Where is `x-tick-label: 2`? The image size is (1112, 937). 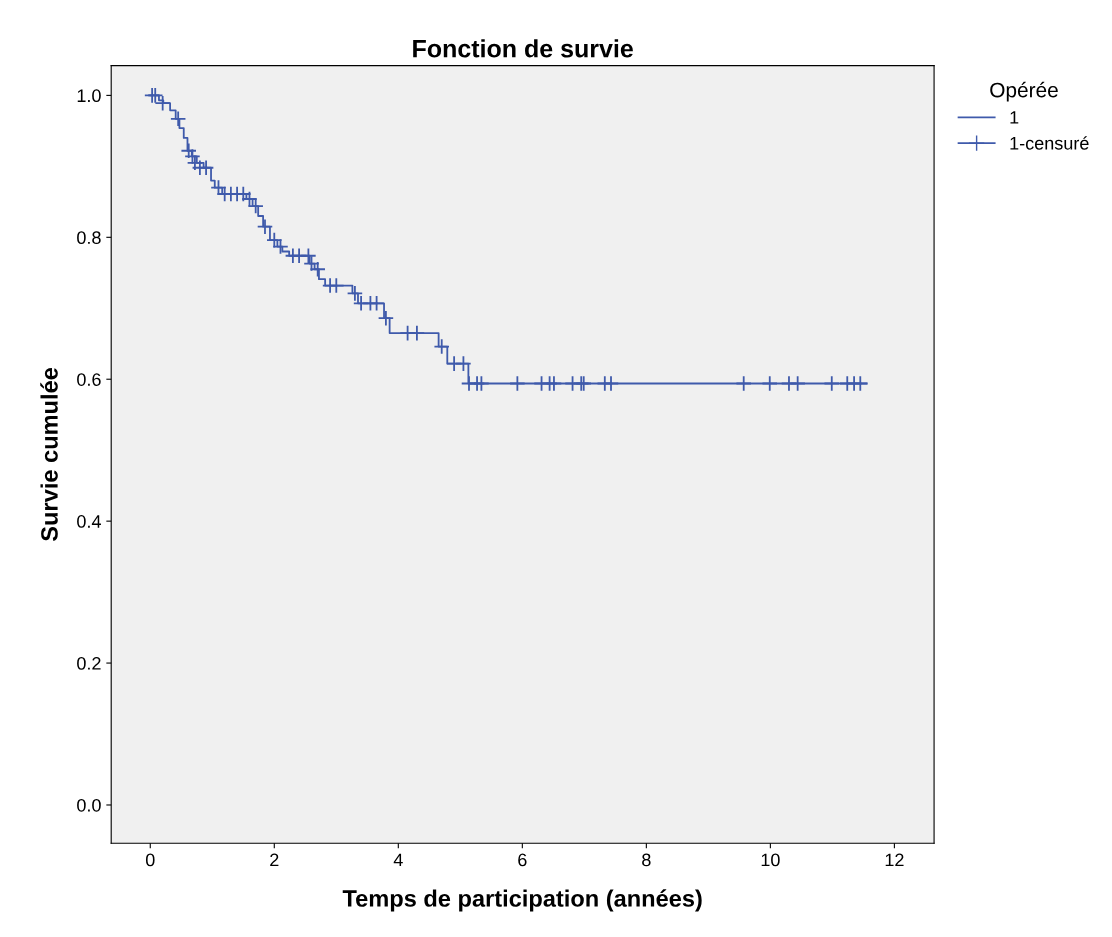 x-tick-label: 2 is located at coordinates (274, 860).